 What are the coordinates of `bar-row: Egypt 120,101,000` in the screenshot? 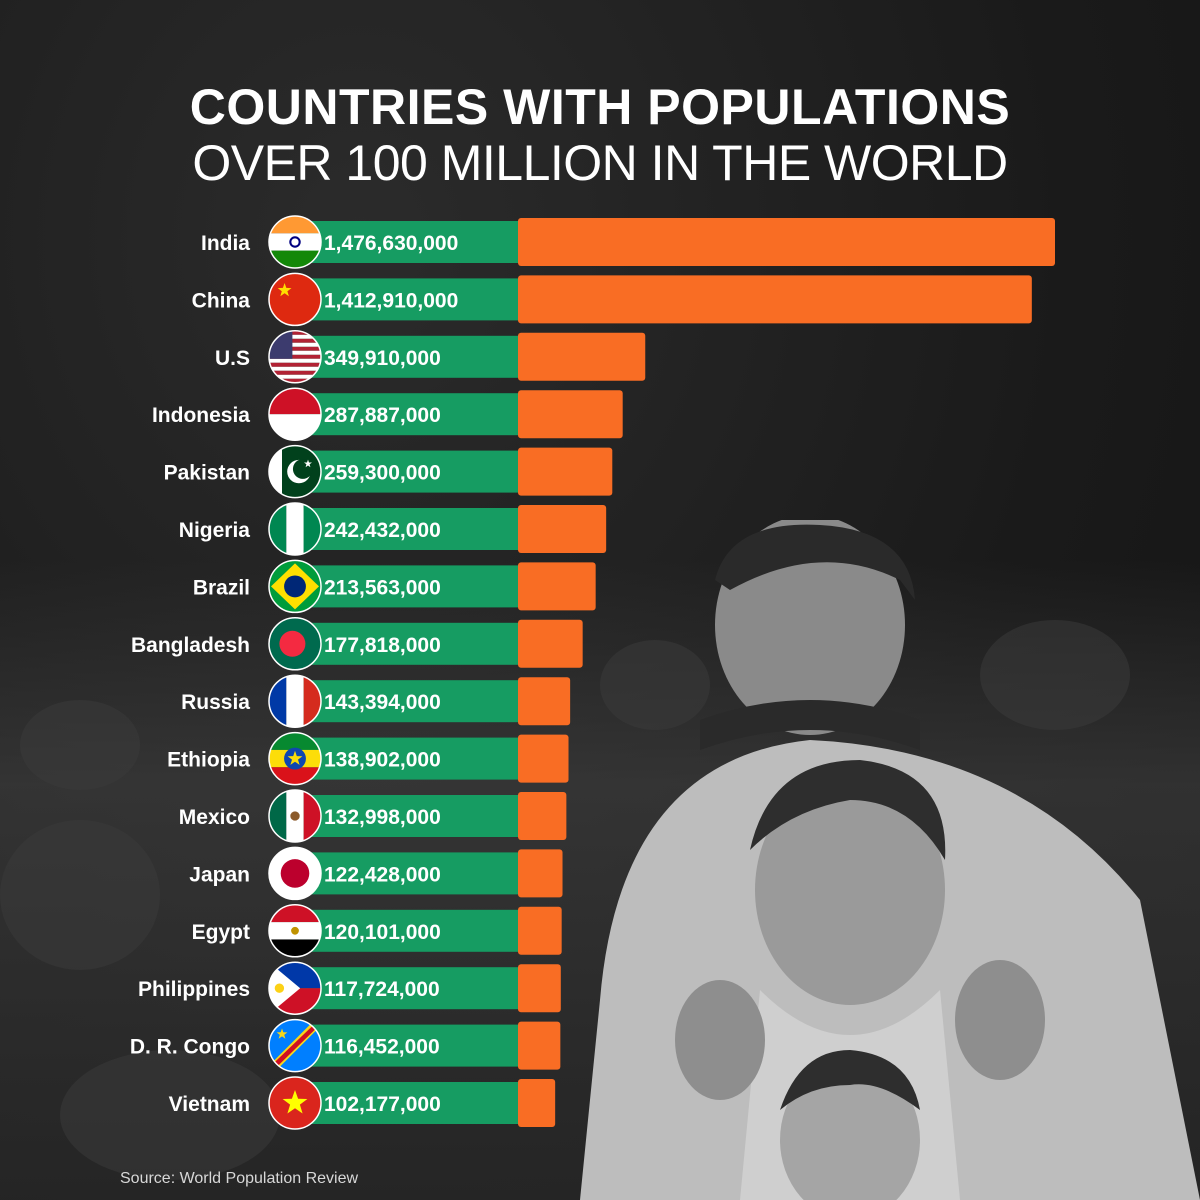 It's located at (377, 931).